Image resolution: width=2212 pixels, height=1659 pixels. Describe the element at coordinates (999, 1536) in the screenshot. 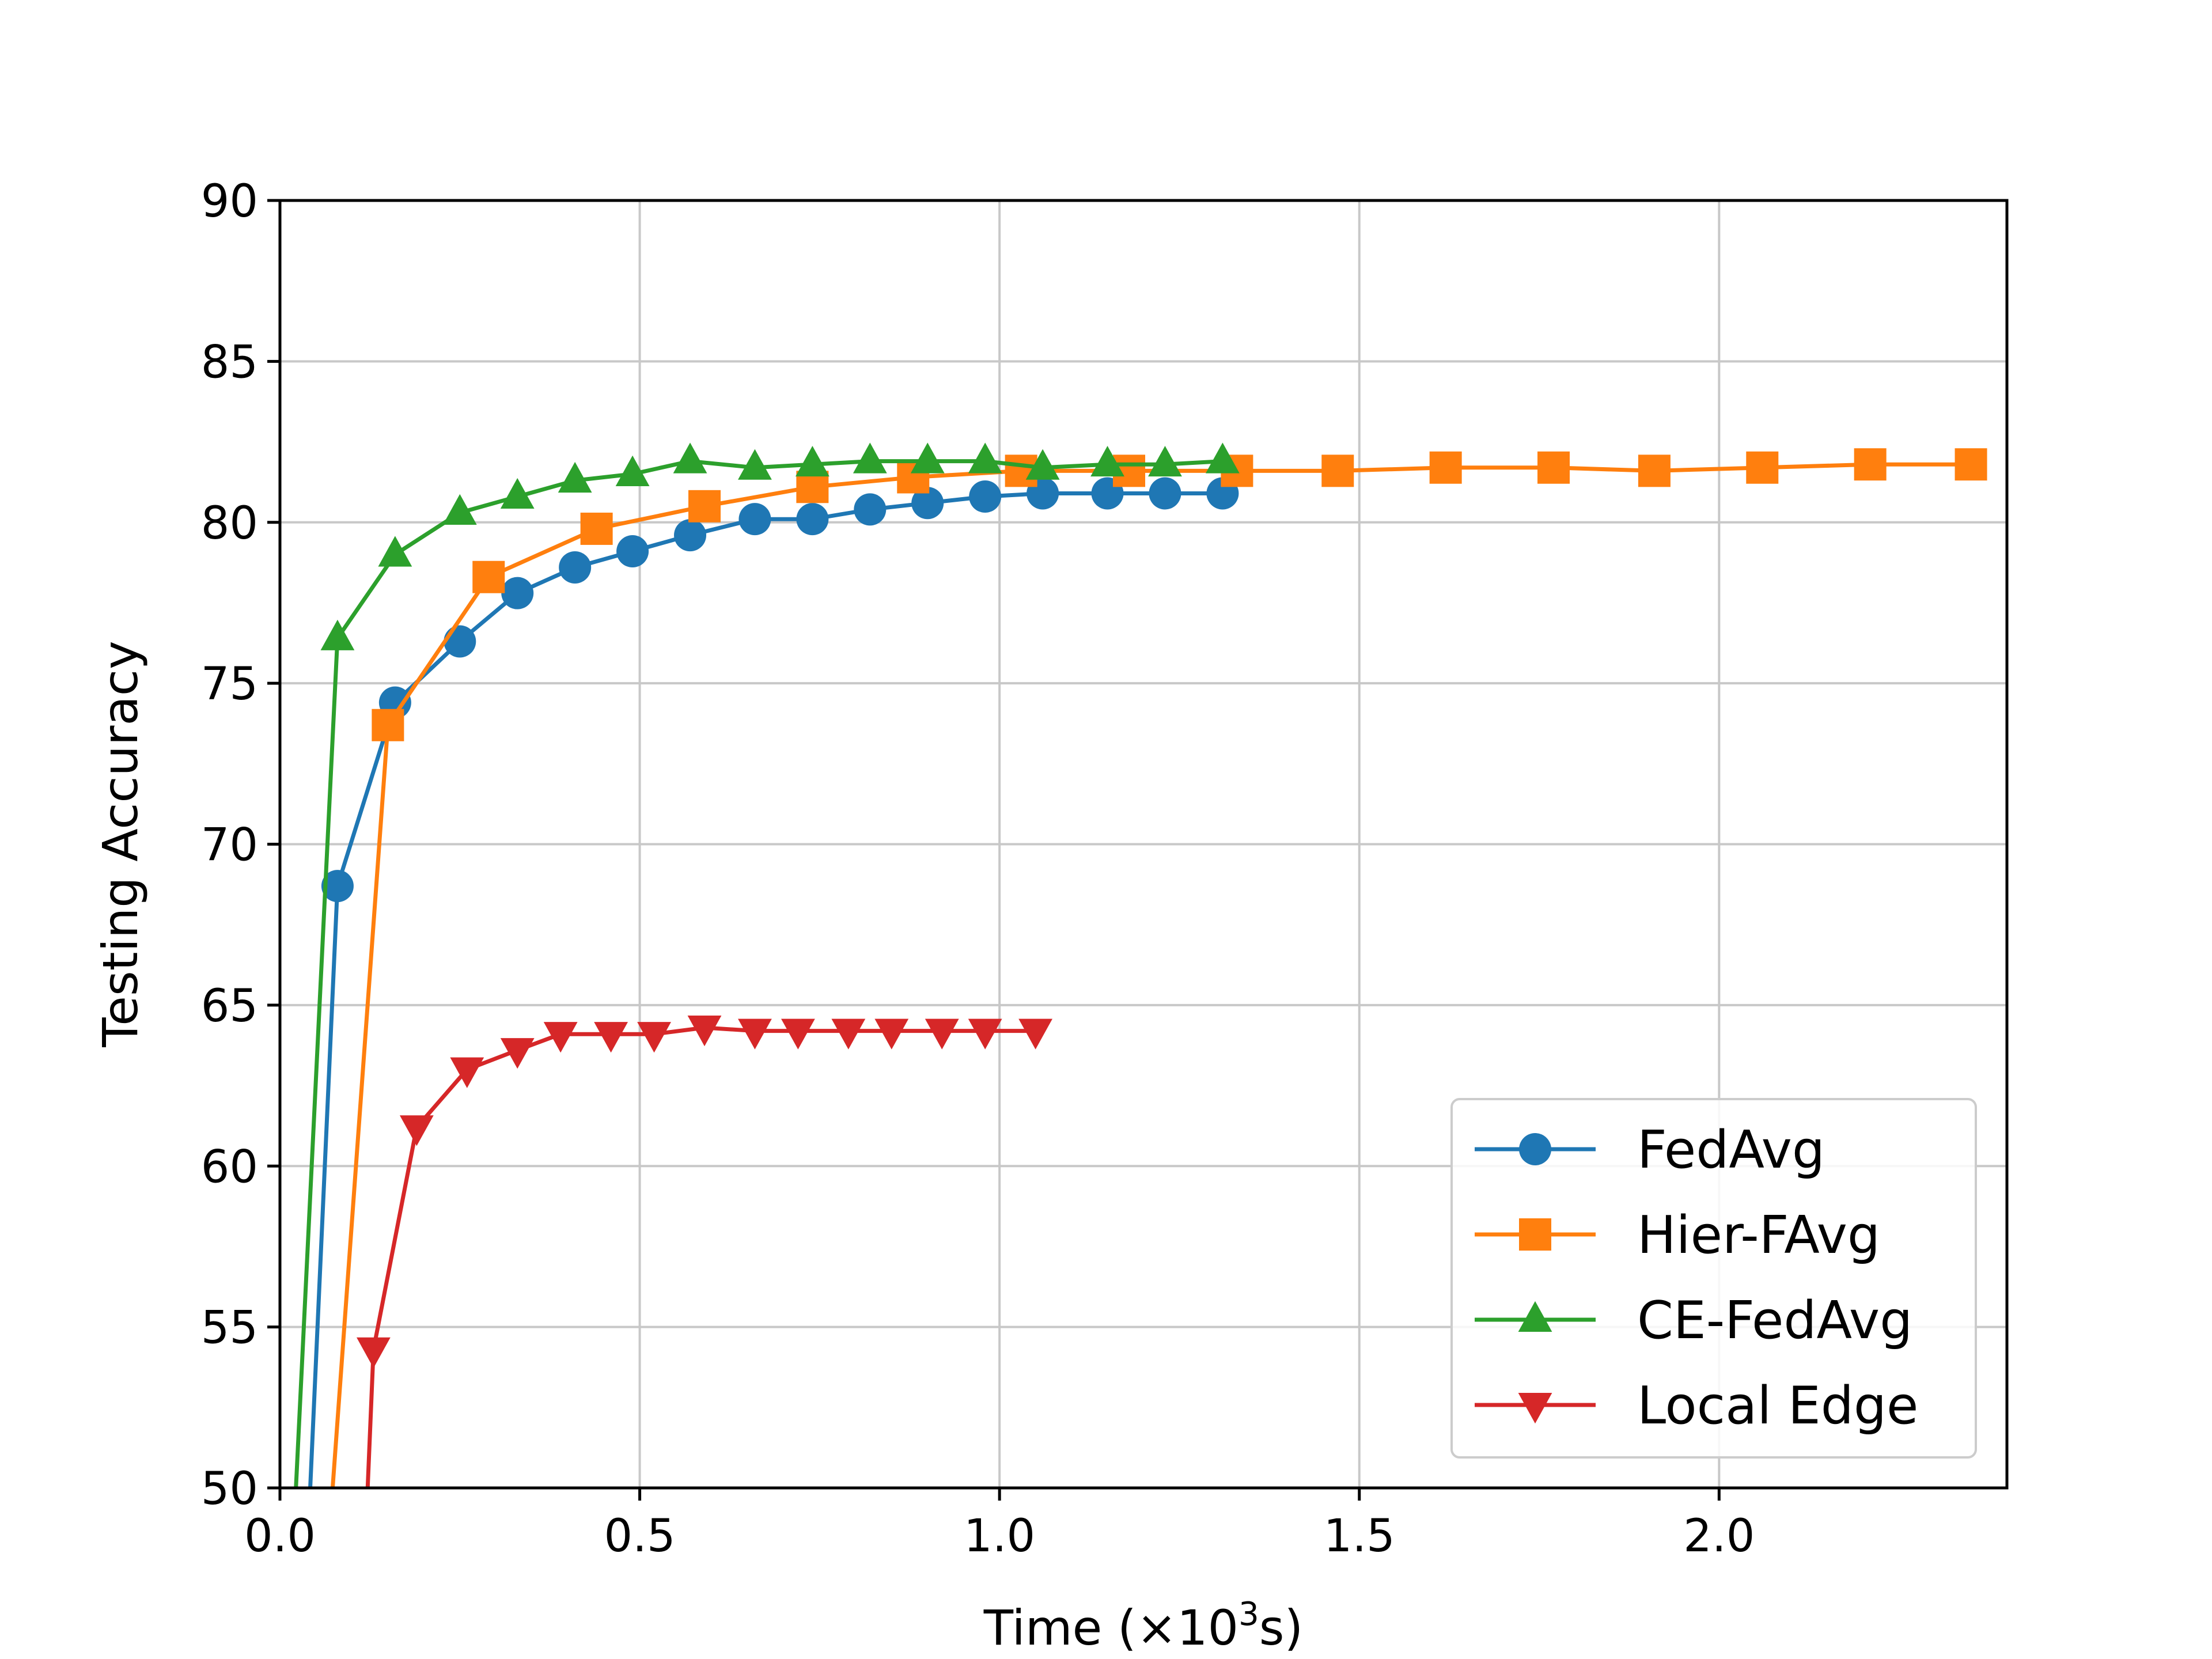

I see `x-tick-label: 1.0` at that location.